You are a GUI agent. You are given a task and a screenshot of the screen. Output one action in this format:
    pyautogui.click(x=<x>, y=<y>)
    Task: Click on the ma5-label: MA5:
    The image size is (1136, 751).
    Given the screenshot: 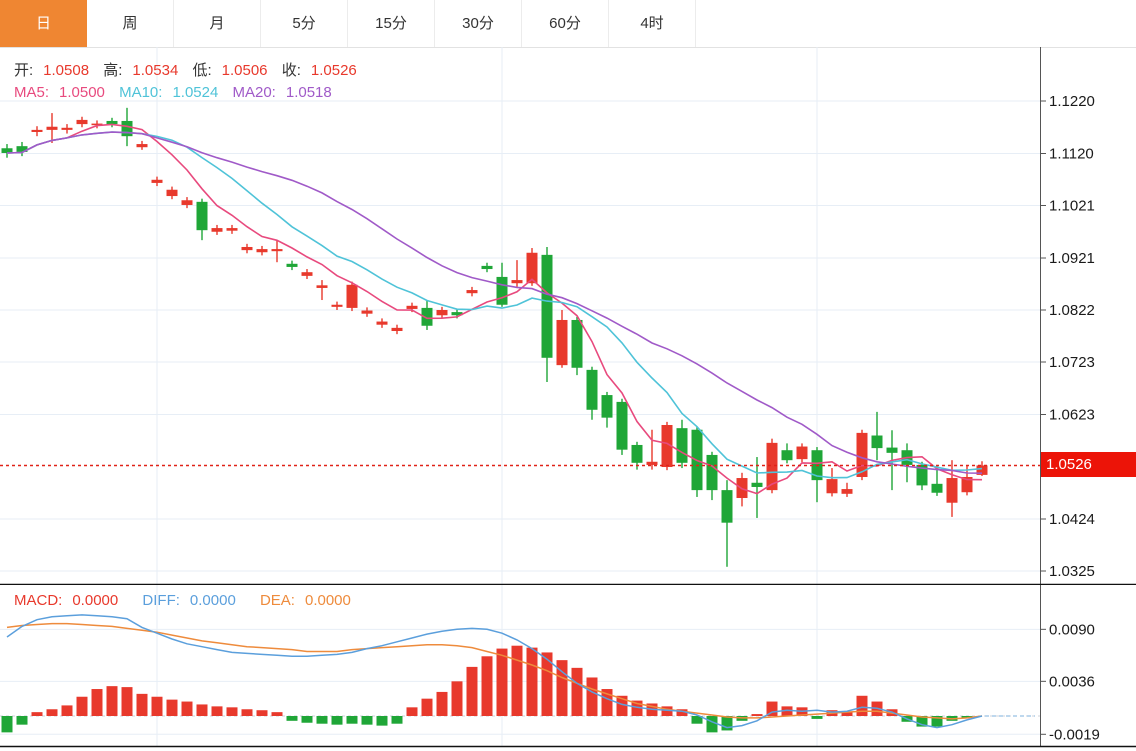 What is the action you would take?
    pyautogui.click(x=32, y=92)
    